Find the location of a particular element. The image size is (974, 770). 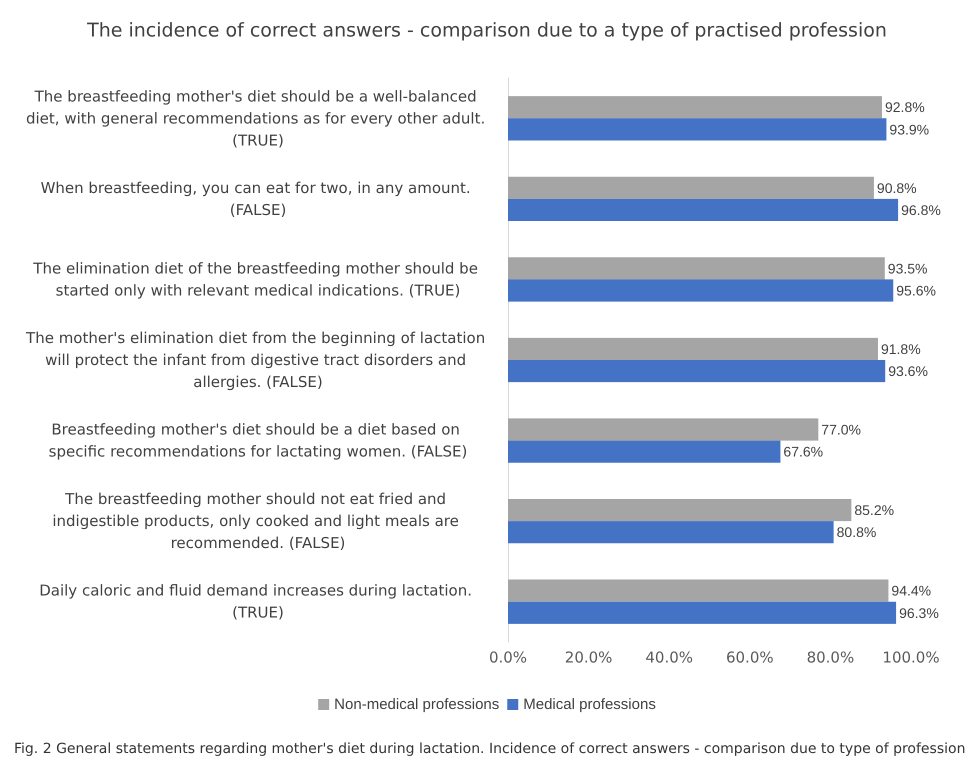

data-label: 77.0% is located at coordinates (841, 429).